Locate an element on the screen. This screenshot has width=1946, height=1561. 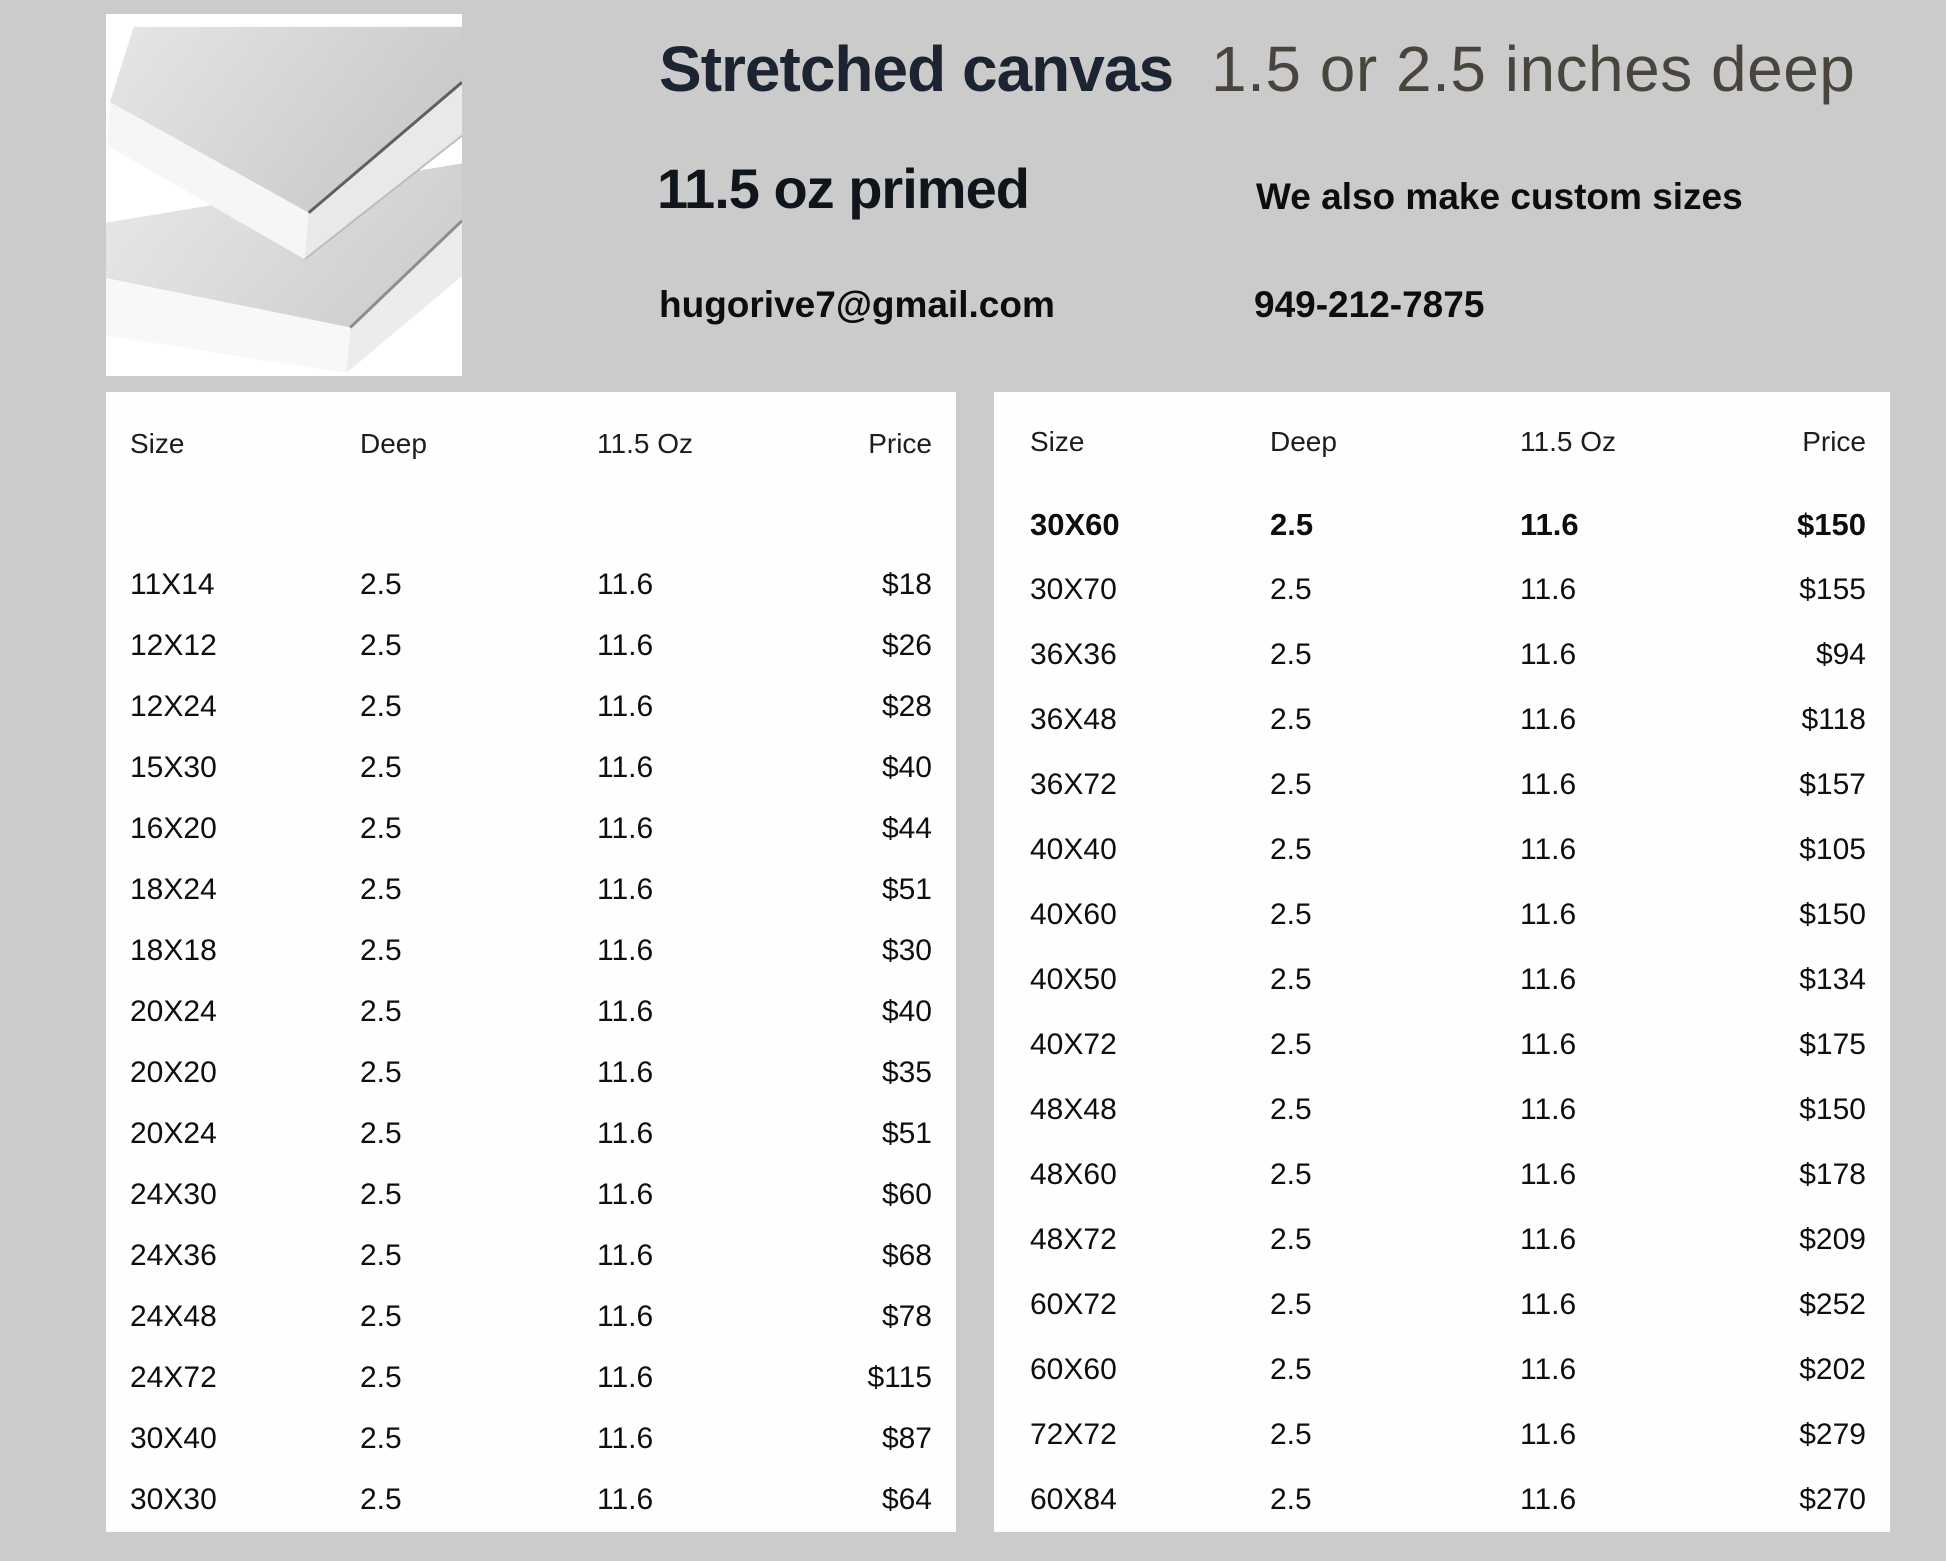
cell-size: 20X24 is located at coordinates (173, 1011).